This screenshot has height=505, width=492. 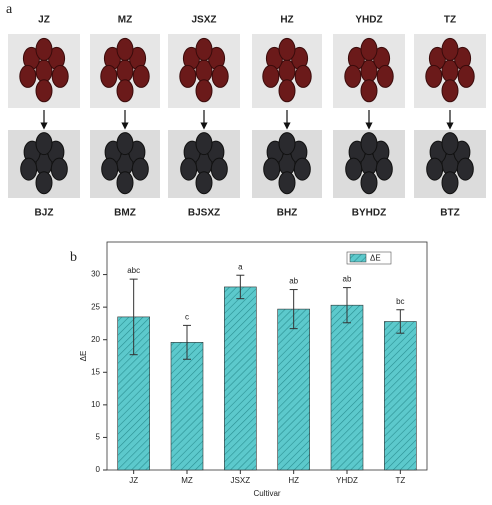 What do you see at coordinates (203, 20) in the screenshot?
I see `photo-label: JSXZ` at bounding box center [203, 20].